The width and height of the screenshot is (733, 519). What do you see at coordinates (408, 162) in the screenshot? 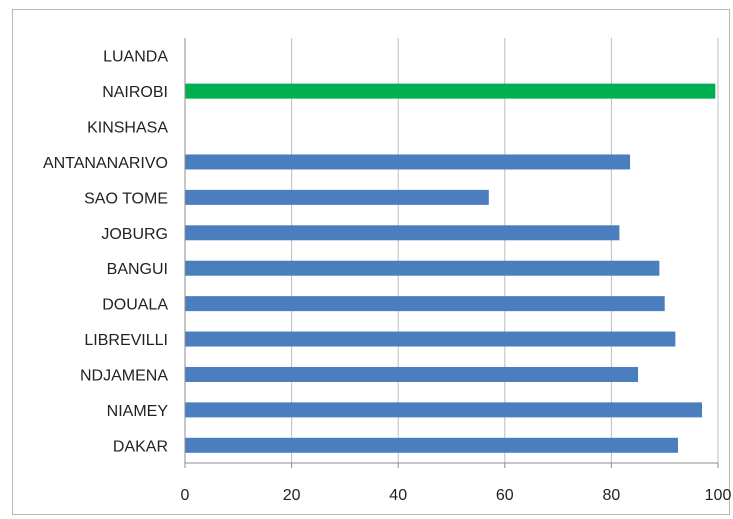
I see `bar-antananarivo` at bounding box center [408, 162].